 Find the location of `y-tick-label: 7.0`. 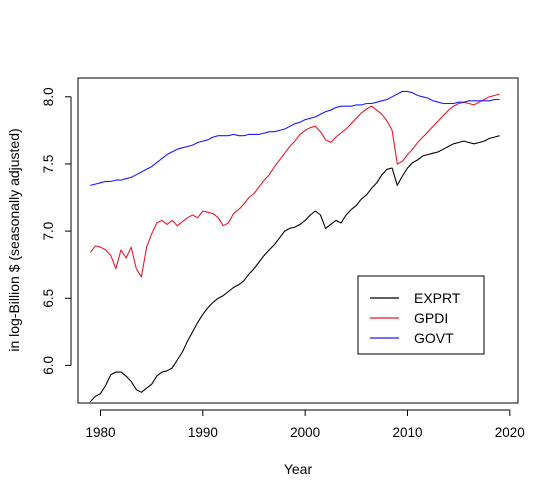

y-tick-label: 7.0 is located at coordinates (48, 231).